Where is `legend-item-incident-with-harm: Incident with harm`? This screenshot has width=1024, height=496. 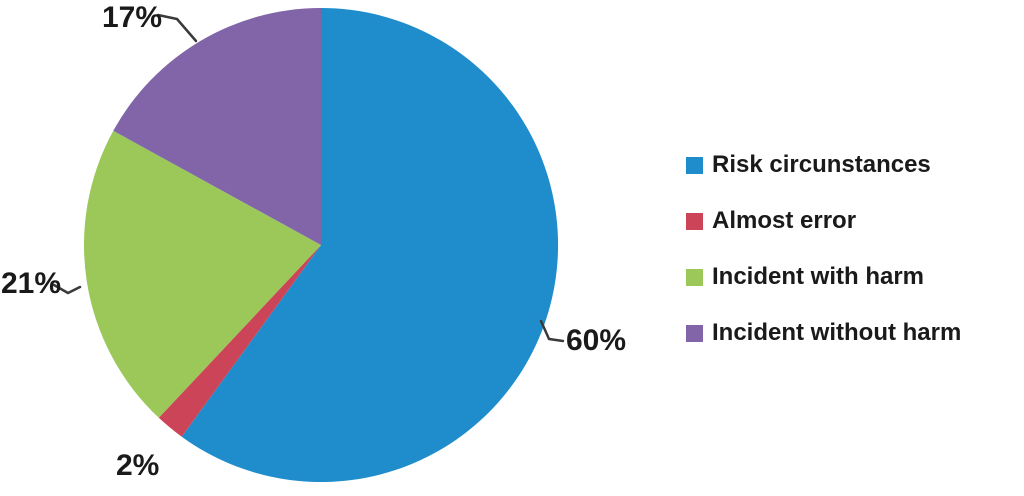
legend-item-incident-with-harm: Incident with harm is located at coordinates (823, 277).